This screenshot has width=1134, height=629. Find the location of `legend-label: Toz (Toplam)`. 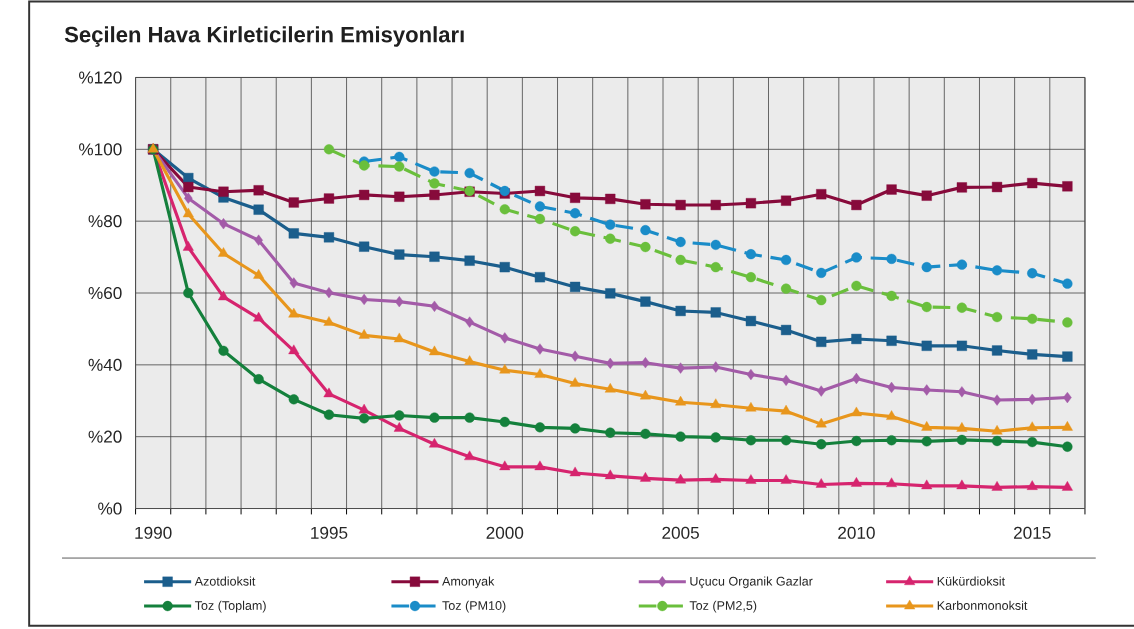

legend-label: Toz (Toplam) is located at coordinates (230, 606).